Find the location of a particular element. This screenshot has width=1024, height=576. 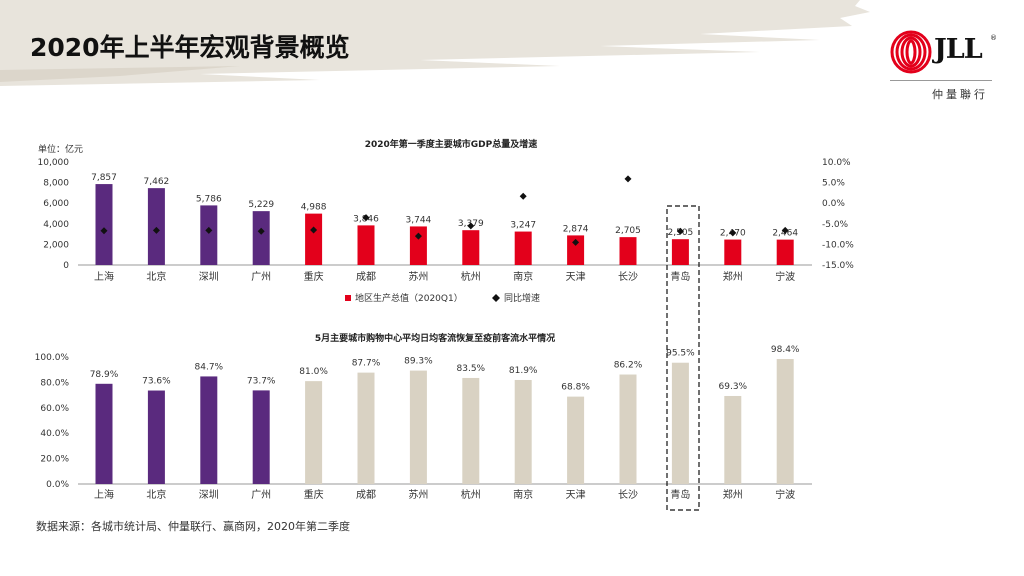

legend-label-gdp: 地区生产总值（2020Q1） is located at coordinates (409, 298).